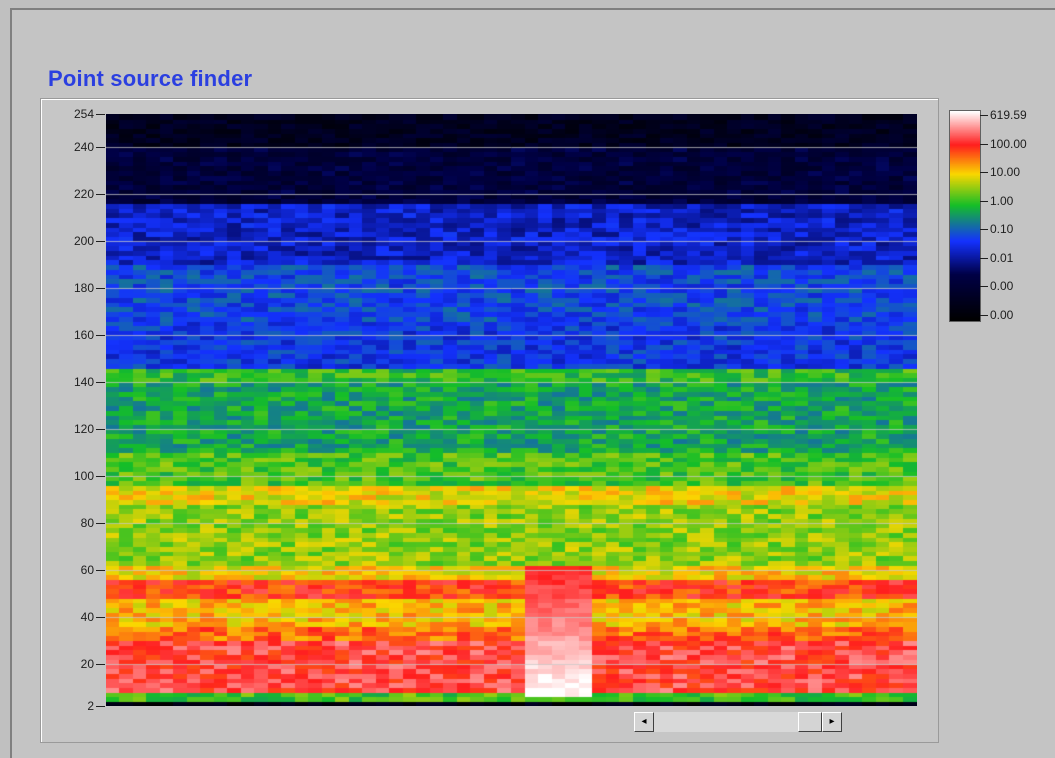 Image resolution: width=1055 pixels, height=758 pixels. I want to click on y-tick-label: 240, so click(83, 146).